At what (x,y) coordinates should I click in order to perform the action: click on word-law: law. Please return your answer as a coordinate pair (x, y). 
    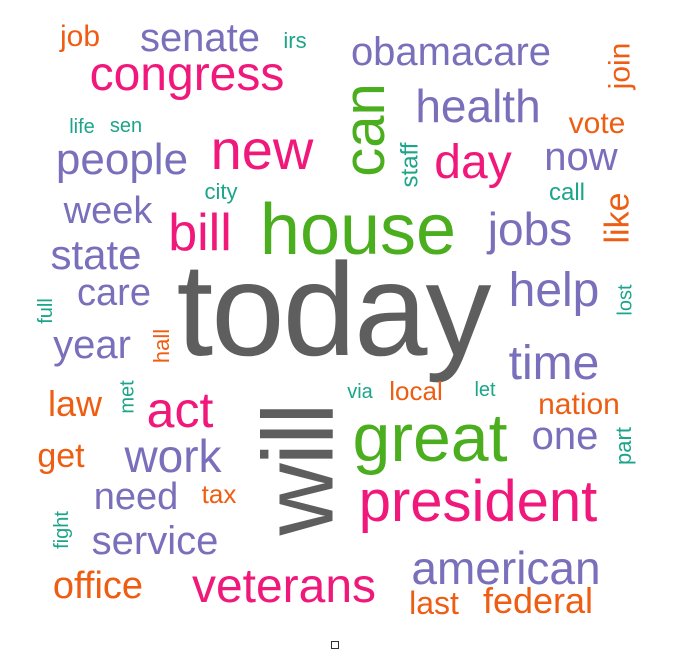
    Looking at the image, I should click on (75, 403).